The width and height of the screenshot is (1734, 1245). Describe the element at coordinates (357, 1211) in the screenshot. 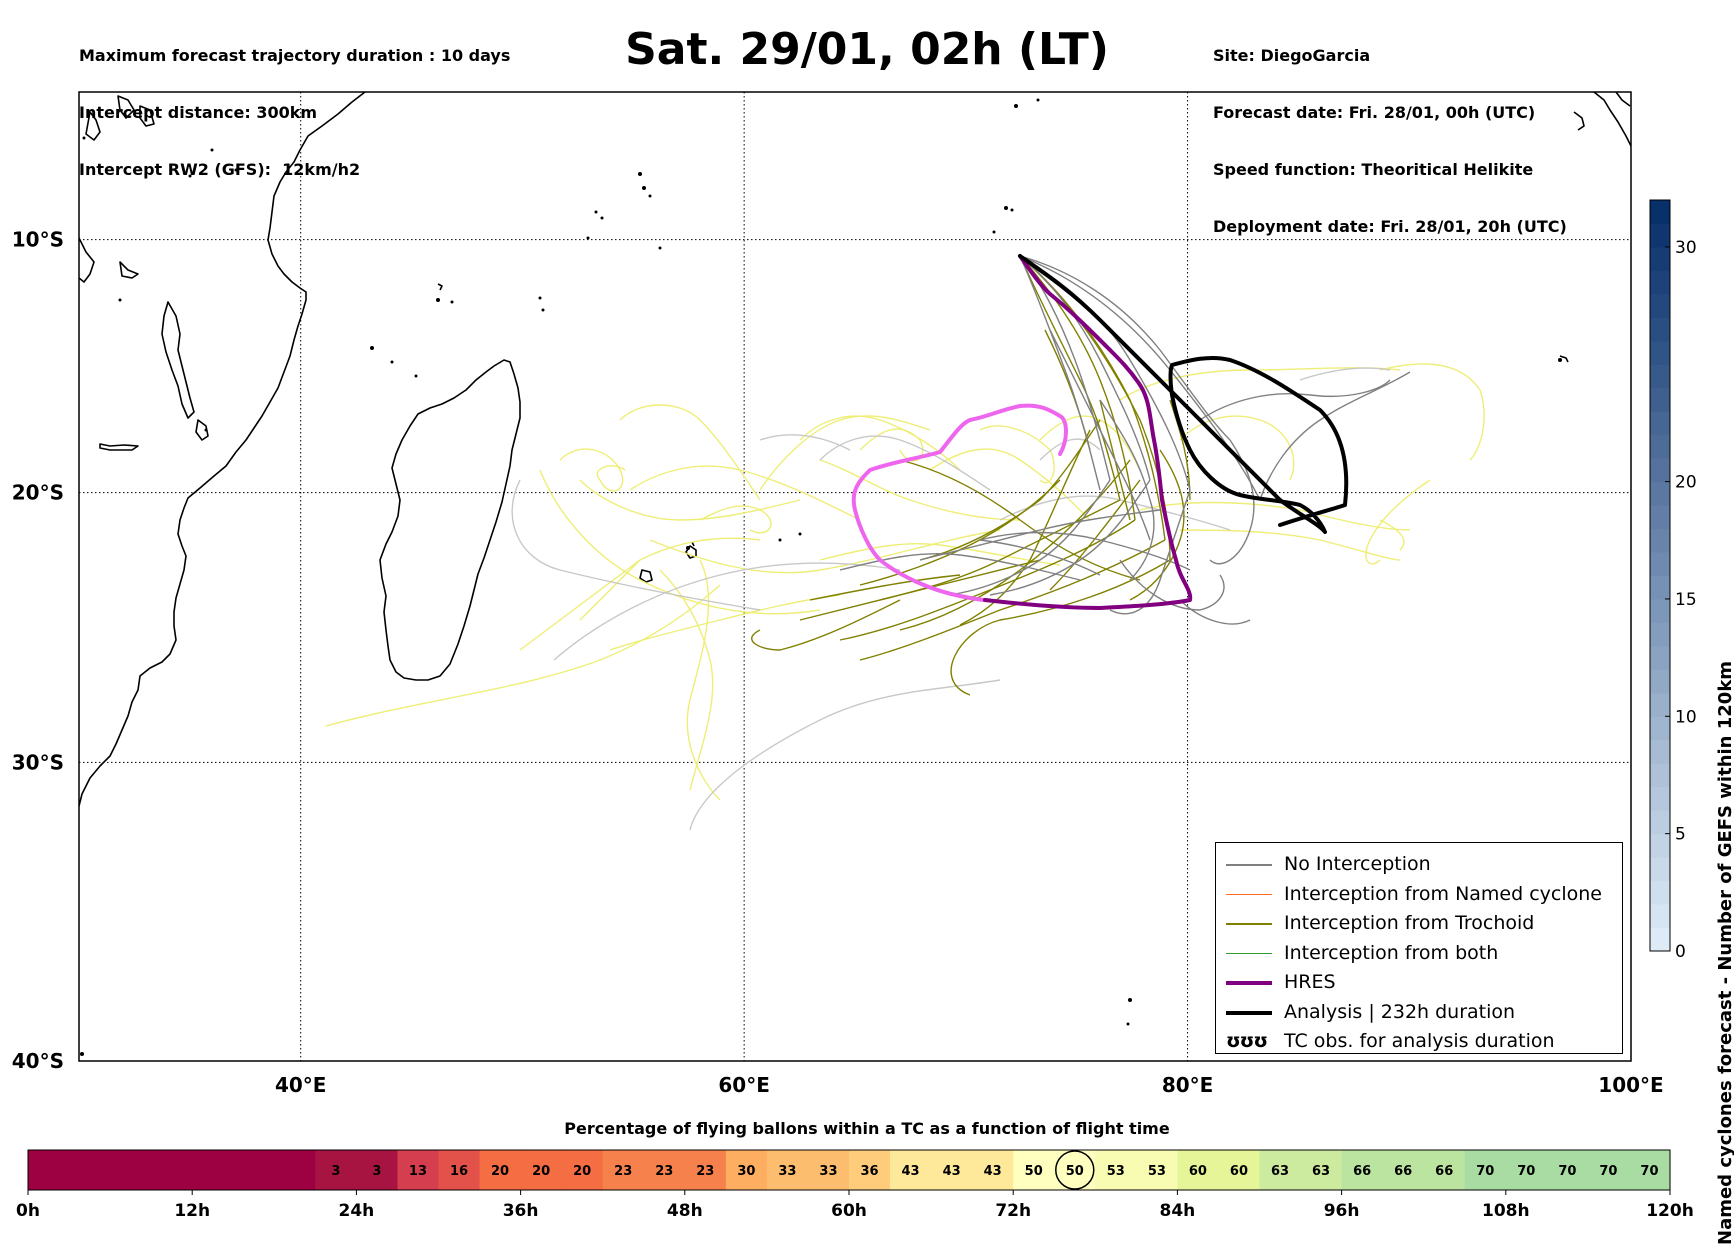

I see `timeline-tick-label: 24h` at that location.